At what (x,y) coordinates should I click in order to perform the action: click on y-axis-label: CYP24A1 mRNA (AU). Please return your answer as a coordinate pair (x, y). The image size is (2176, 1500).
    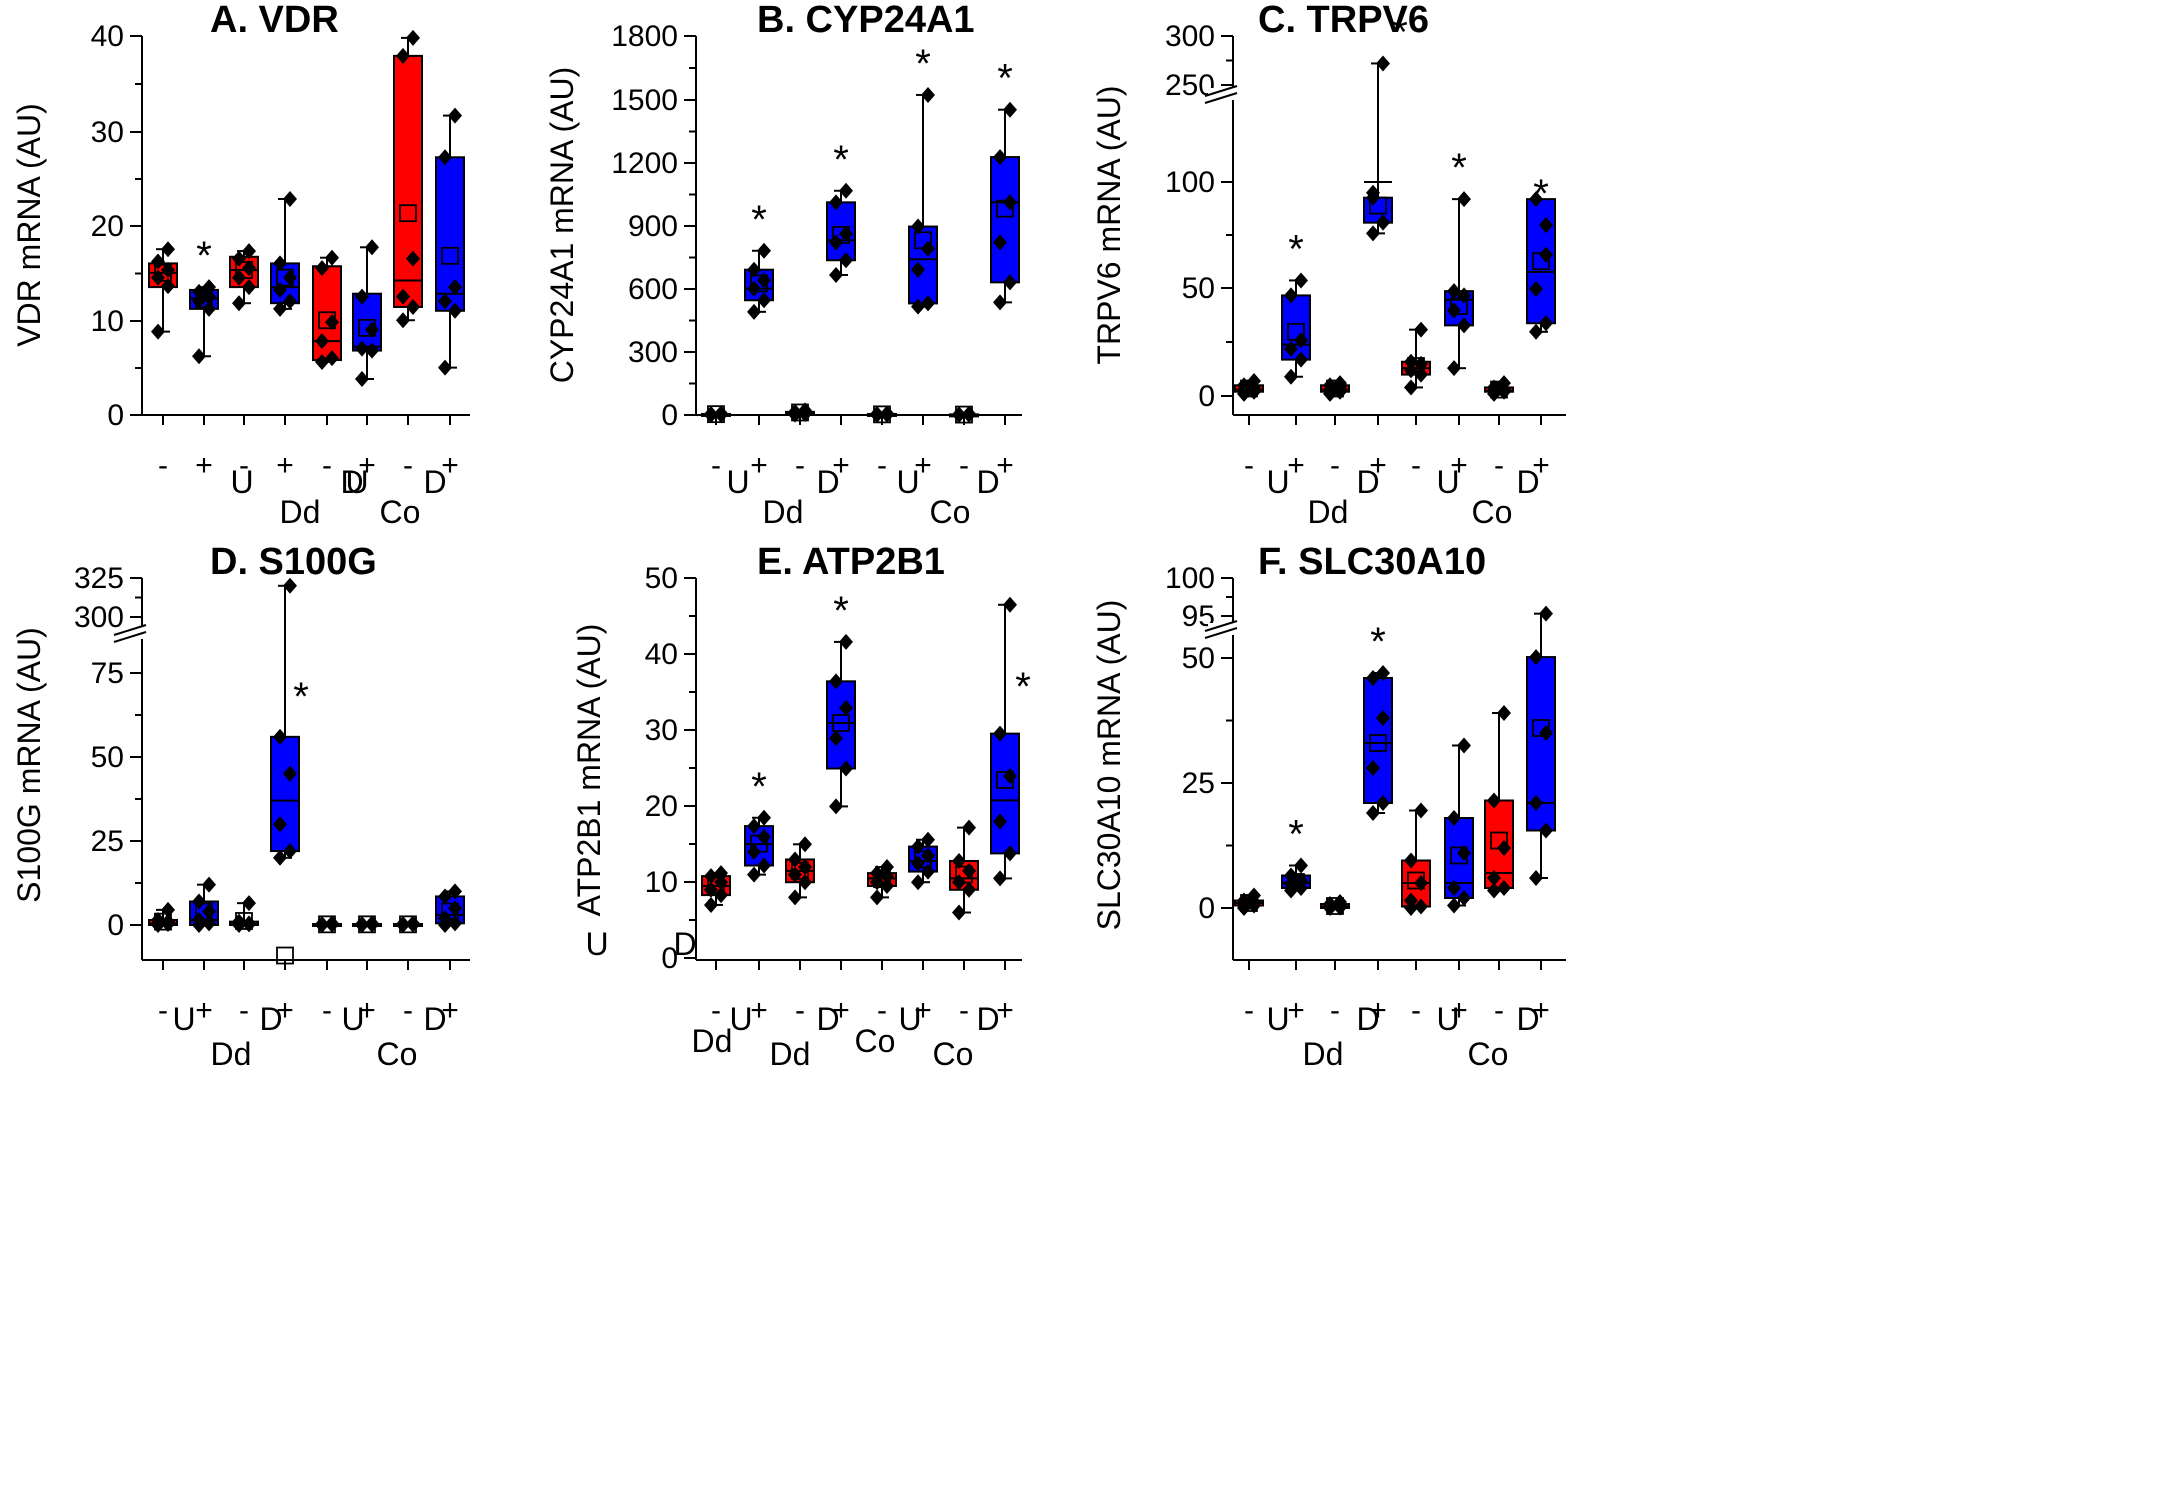
    Looking at the image, I should click on (562, 225).